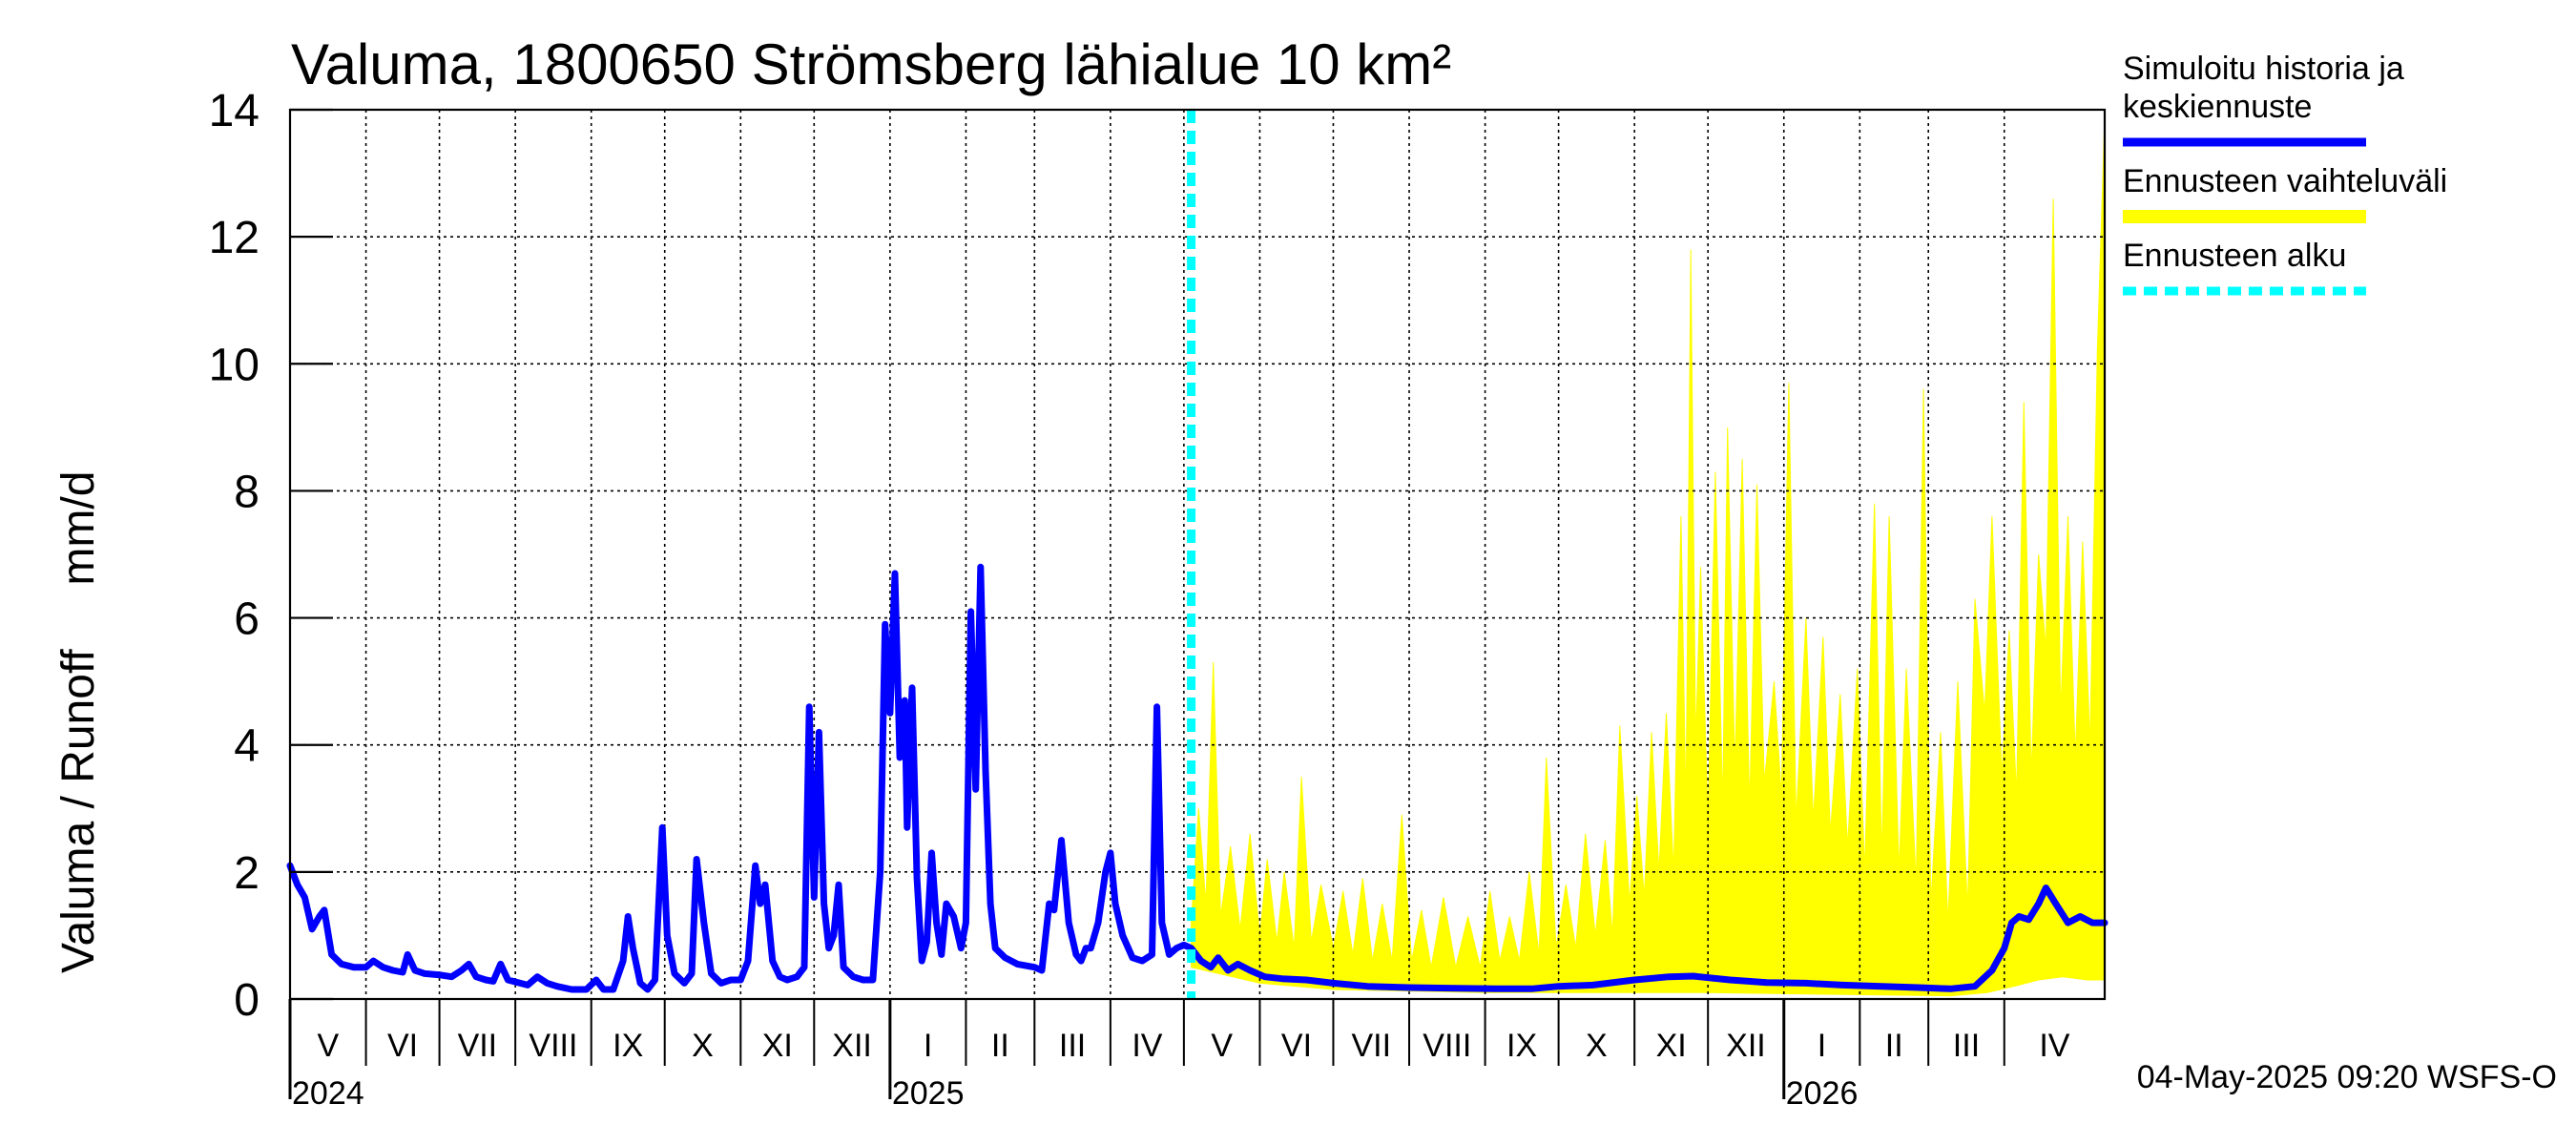 The image size is (2576, 1145). I want to click on y-tick-label: 12, so click(234, 238).